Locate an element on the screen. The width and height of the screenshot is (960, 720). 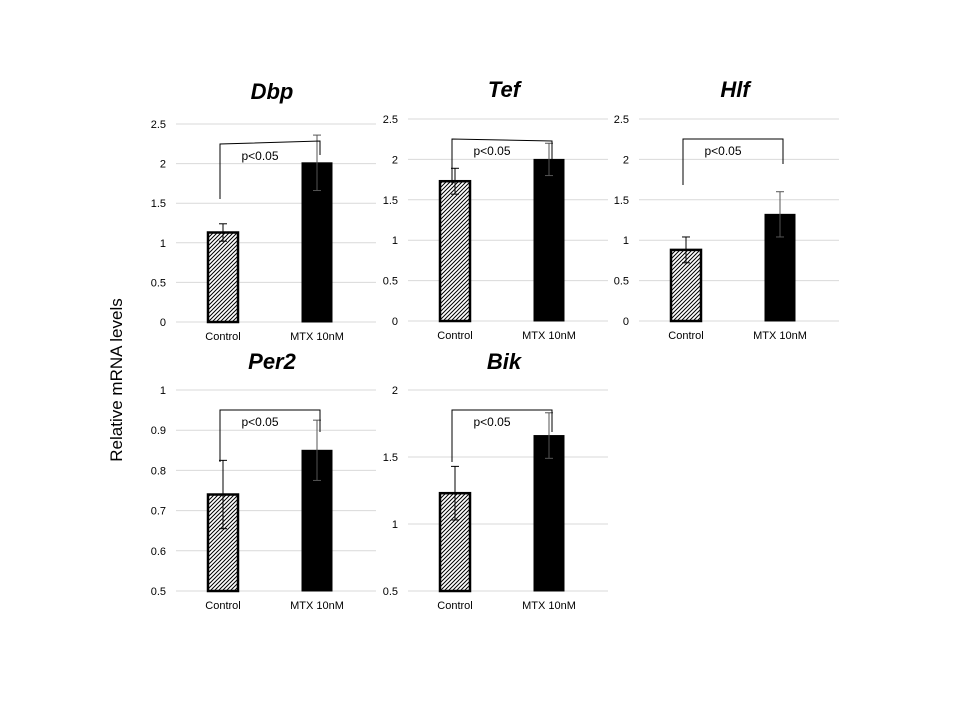
chart-tef: Tef 0 0.5 1 1.5 2 2.5 Control MTX 10nM p<0.05 is located at coordinates (495, 209).